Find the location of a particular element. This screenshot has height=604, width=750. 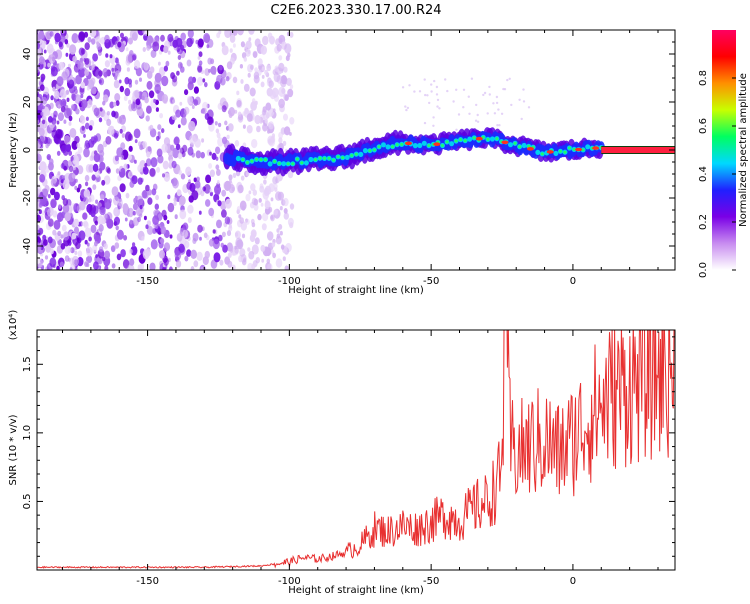

colorbar-label: Normalized spectral amplitude is located at coordinates (743, 150).